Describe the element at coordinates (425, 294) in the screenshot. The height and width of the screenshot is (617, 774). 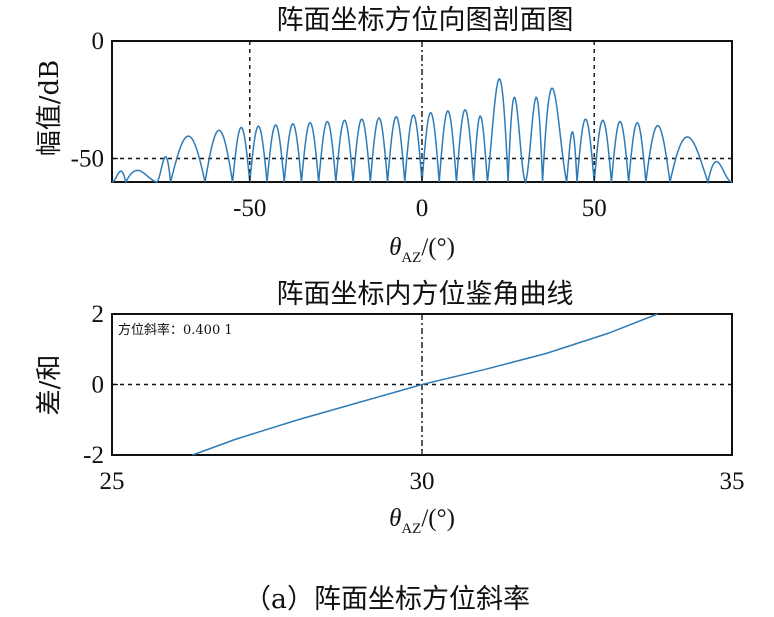
I see `discriminator-chart-title: 阵面坐标内方位鉴角曲线` at that location.